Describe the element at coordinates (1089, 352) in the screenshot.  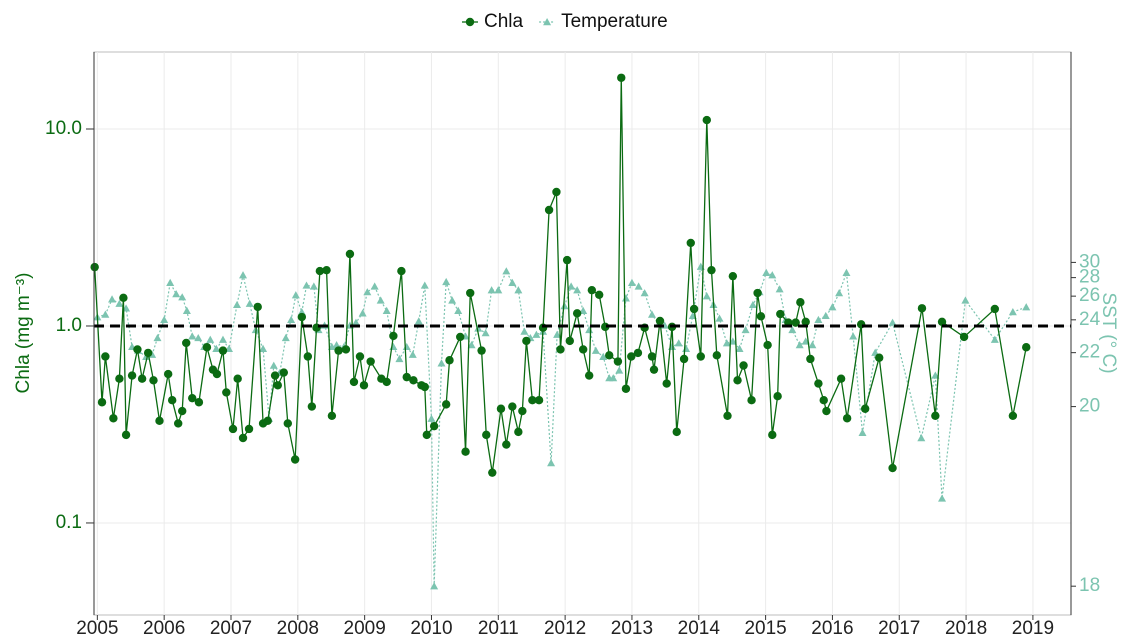
I see `y2-tick-label: 22` at that location.